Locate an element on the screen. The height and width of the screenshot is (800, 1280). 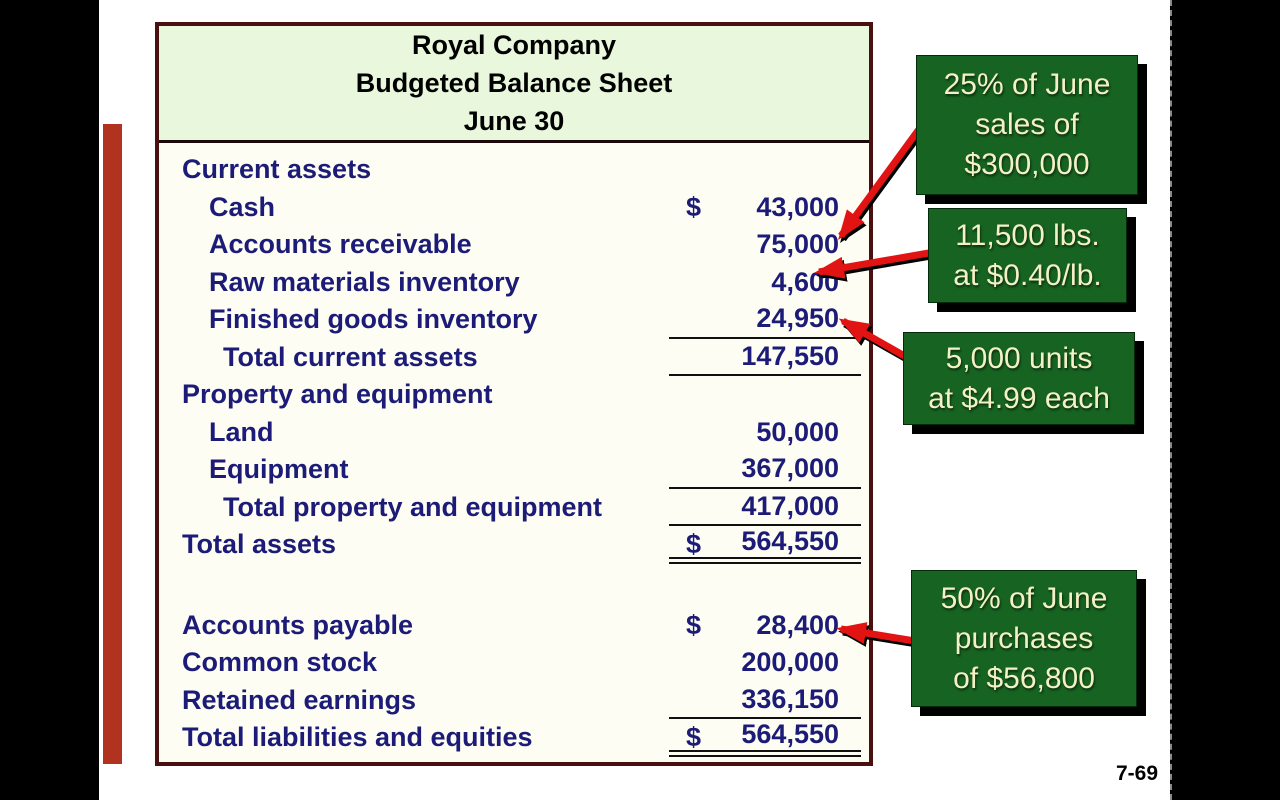
statement-date: June 30 is located at coordinates (514, 121).